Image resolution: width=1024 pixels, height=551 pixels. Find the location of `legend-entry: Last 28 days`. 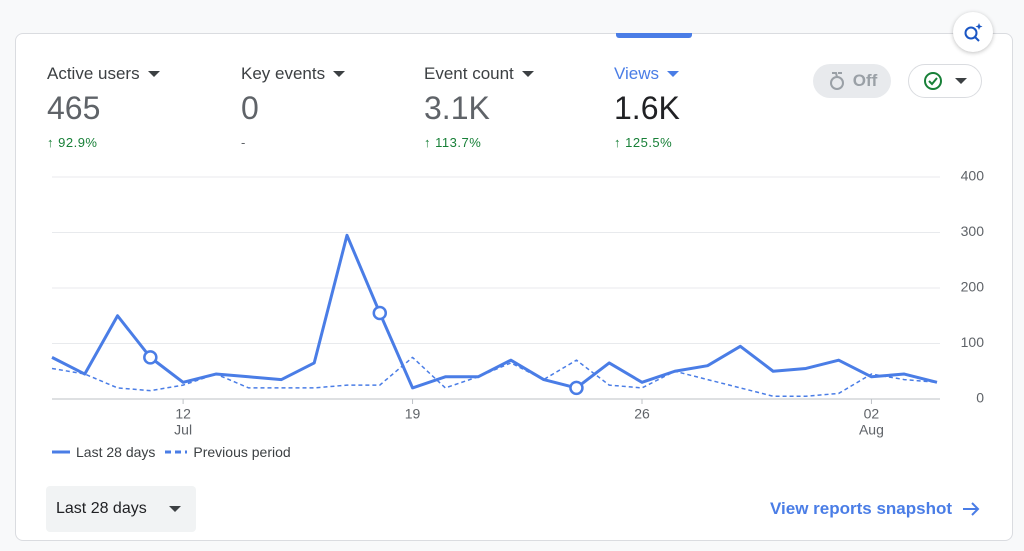

legend-entry: Last 28 days is located at coordinates (103, 452).